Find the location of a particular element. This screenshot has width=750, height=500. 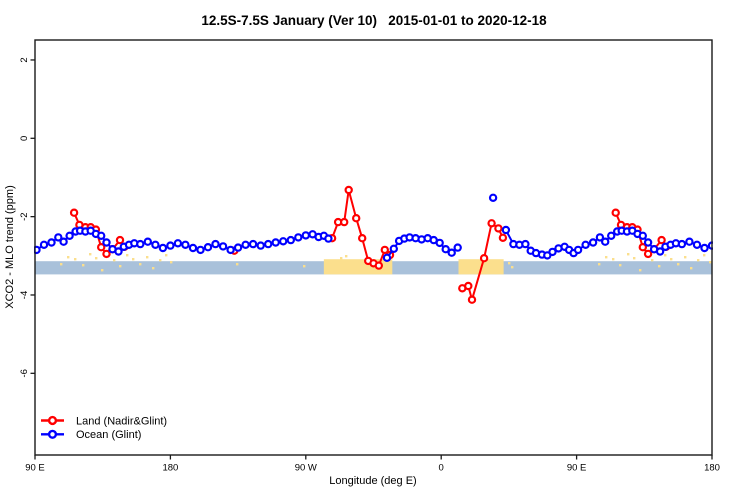

ocean-series is located at coordinates (373, 227).